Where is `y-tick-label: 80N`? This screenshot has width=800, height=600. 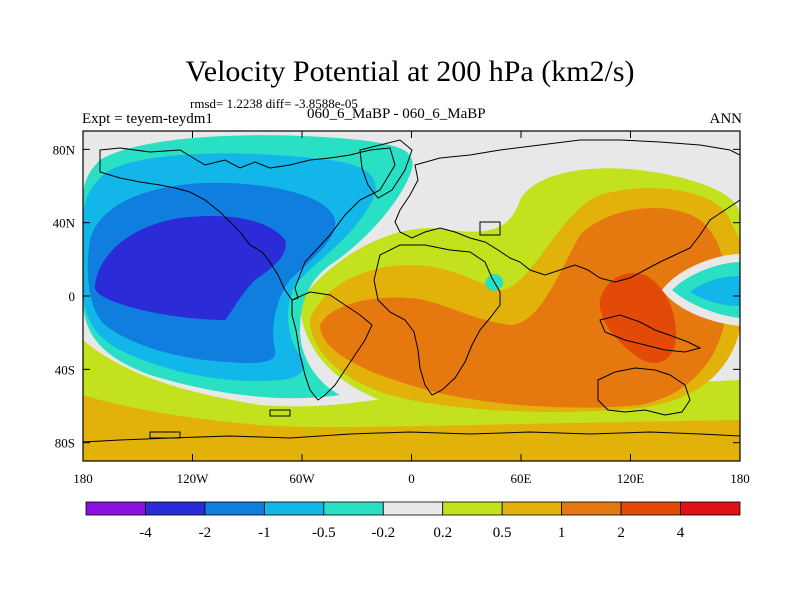
y-tick-label: 80N is located at coordinates (64, 149).